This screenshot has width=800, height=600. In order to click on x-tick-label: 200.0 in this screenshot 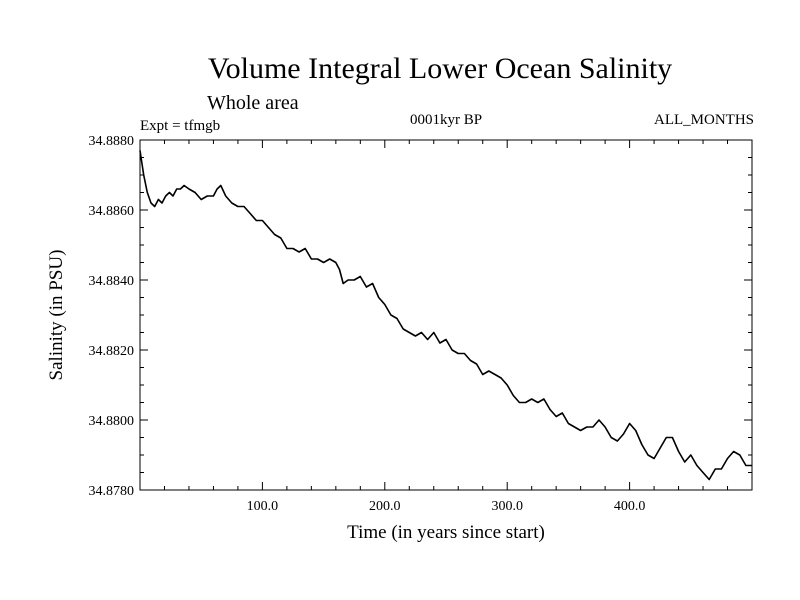, I will do `click(385, 506)`.